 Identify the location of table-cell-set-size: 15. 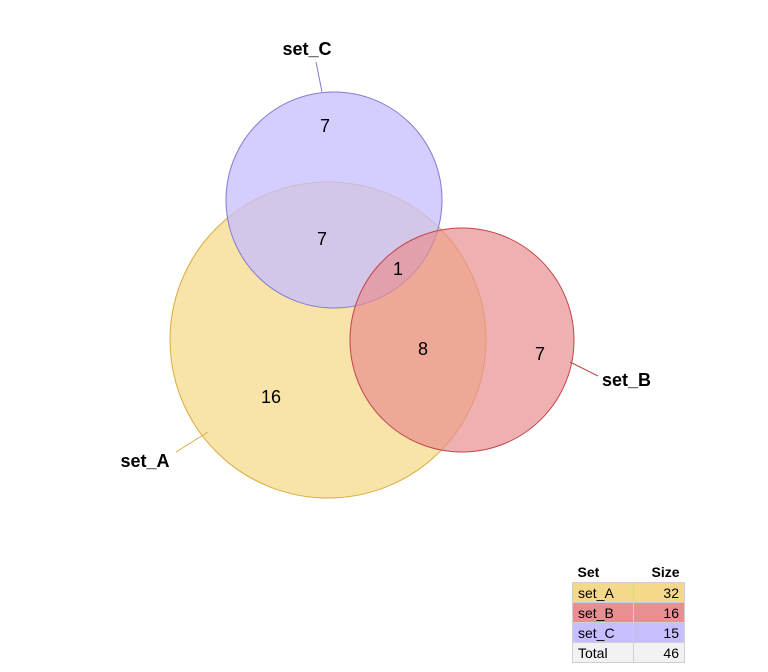
(659, 632).